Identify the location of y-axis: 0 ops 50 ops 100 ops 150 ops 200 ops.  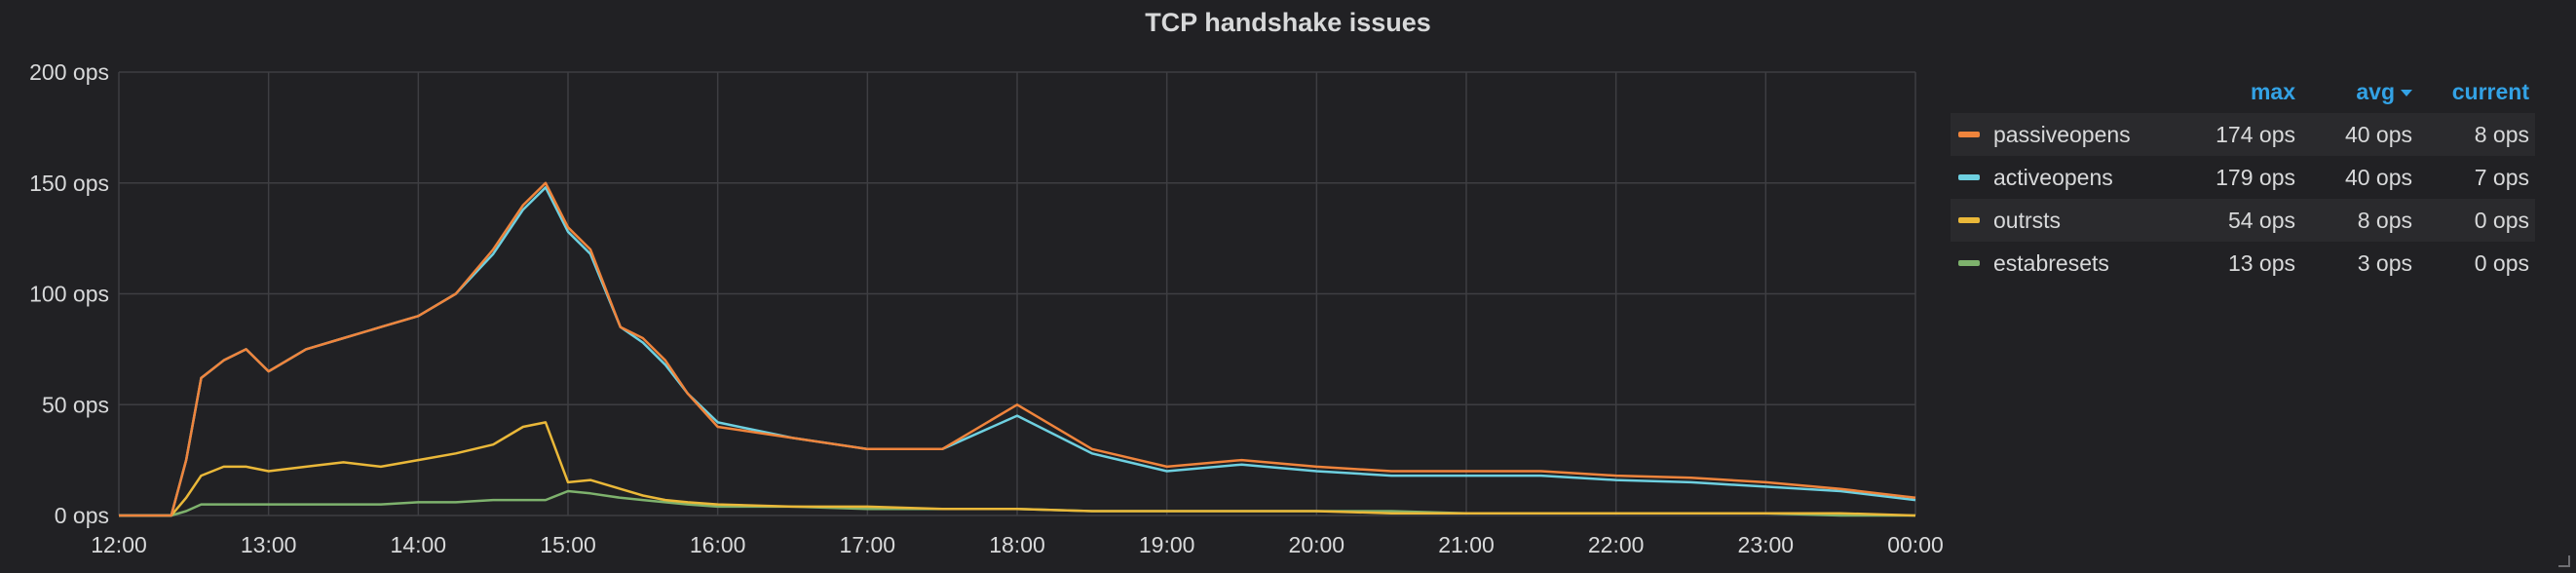
(69, 293).